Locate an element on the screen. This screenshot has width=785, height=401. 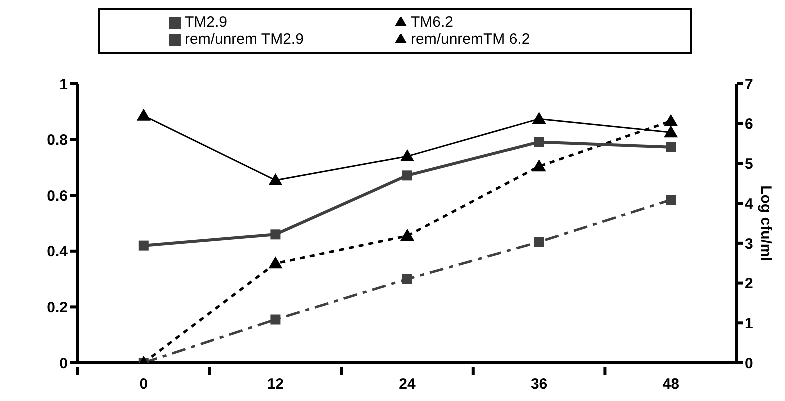
y-tick-label: 0.4 is located at coordinates (58, 252).